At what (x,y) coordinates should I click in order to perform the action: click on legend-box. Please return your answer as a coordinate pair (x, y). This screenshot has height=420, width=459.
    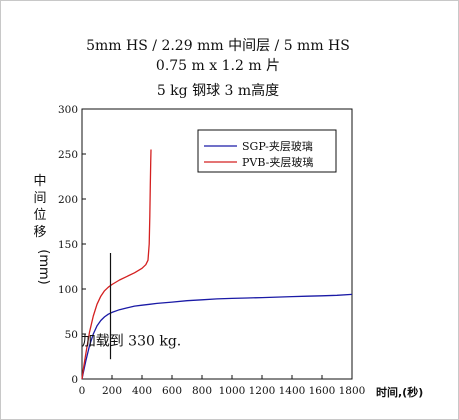
    Looking at the image, I should click on (267, 151).